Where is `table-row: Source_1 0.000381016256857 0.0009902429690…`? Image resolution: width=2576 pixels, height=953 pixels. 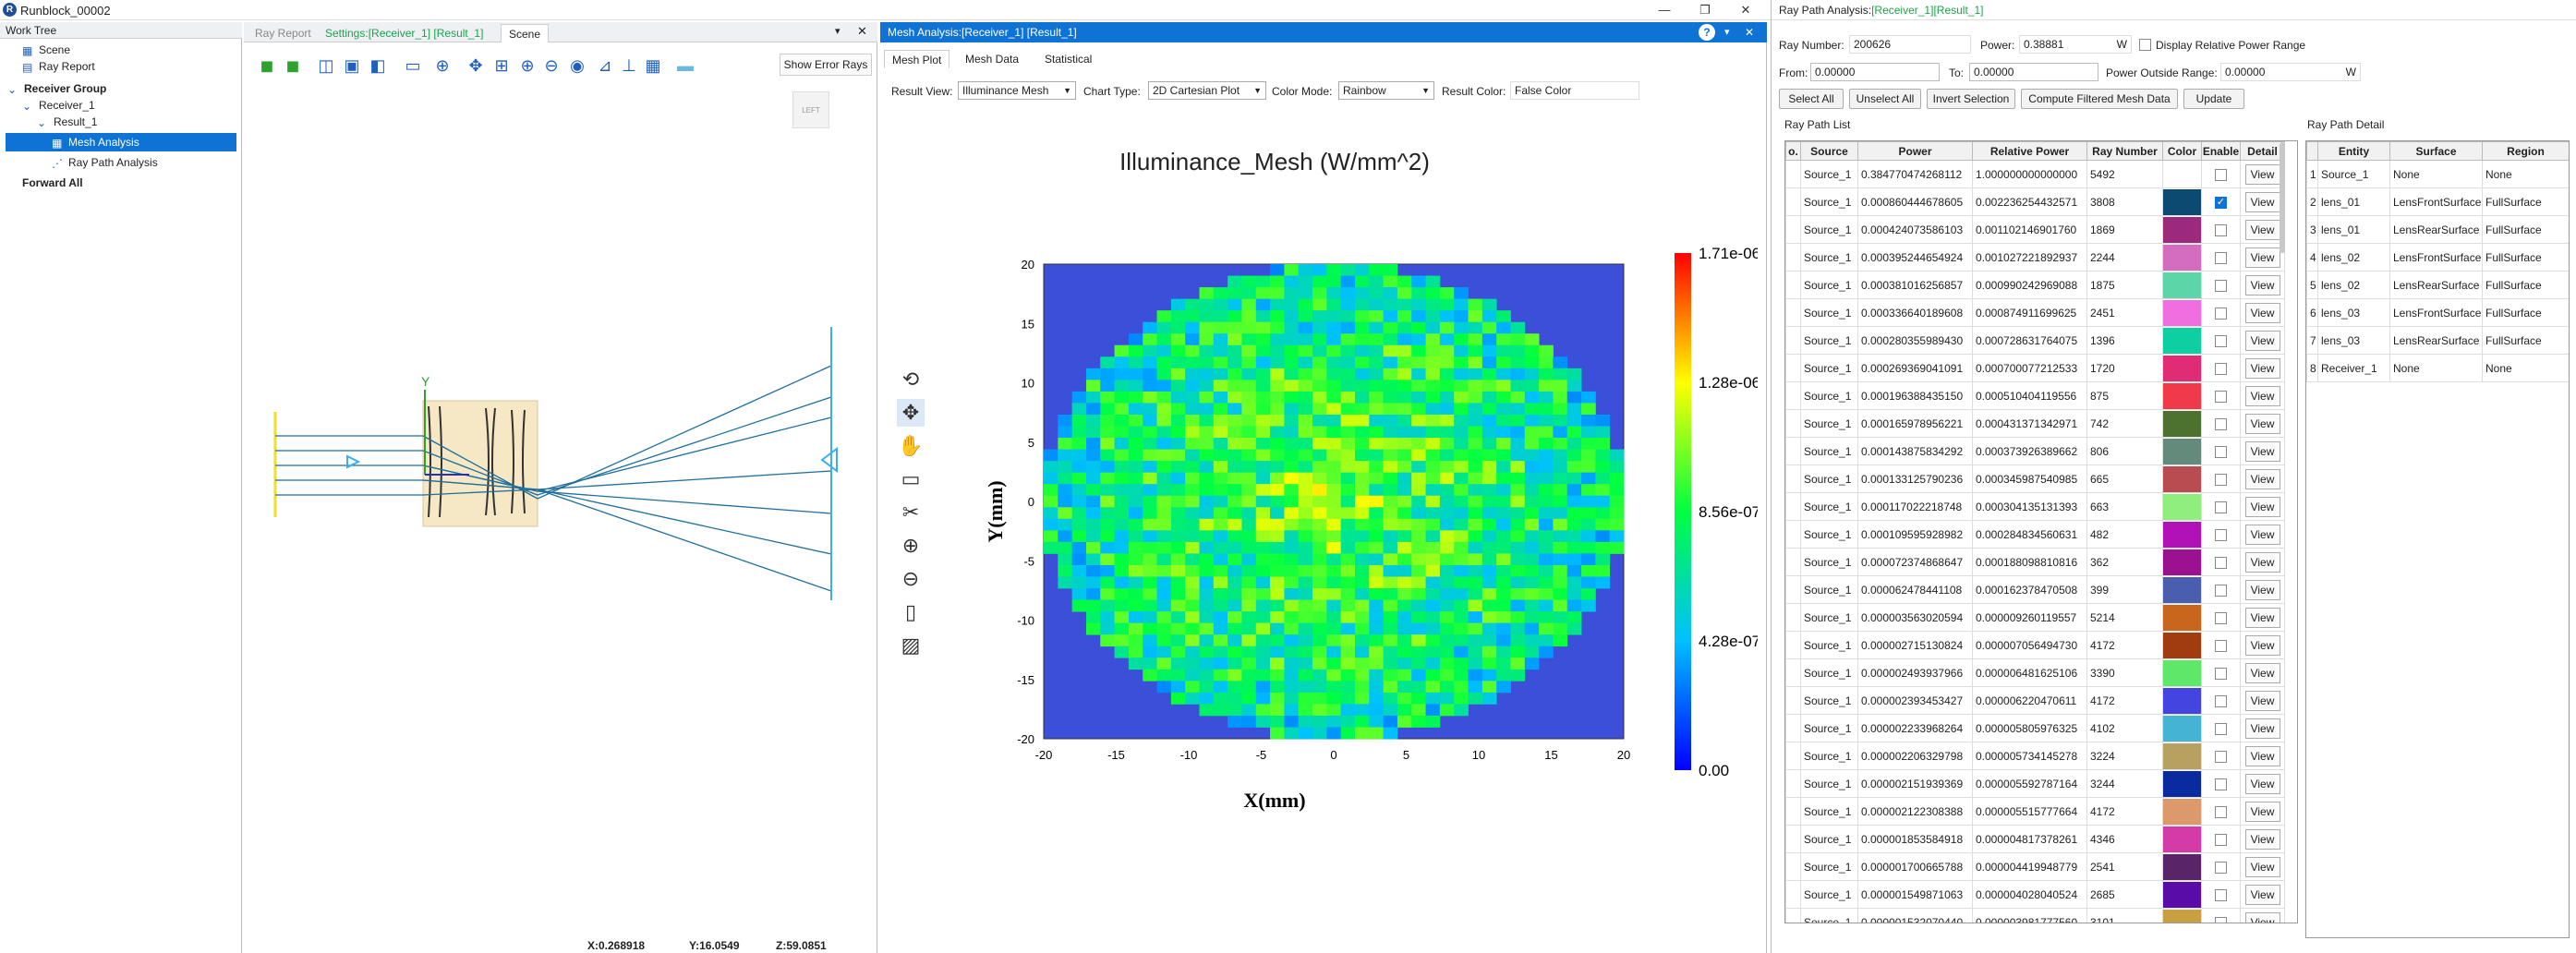 table-row: Source_1 0.000381016256857 0.0009902429690… is located at coordinates (2035, 285).